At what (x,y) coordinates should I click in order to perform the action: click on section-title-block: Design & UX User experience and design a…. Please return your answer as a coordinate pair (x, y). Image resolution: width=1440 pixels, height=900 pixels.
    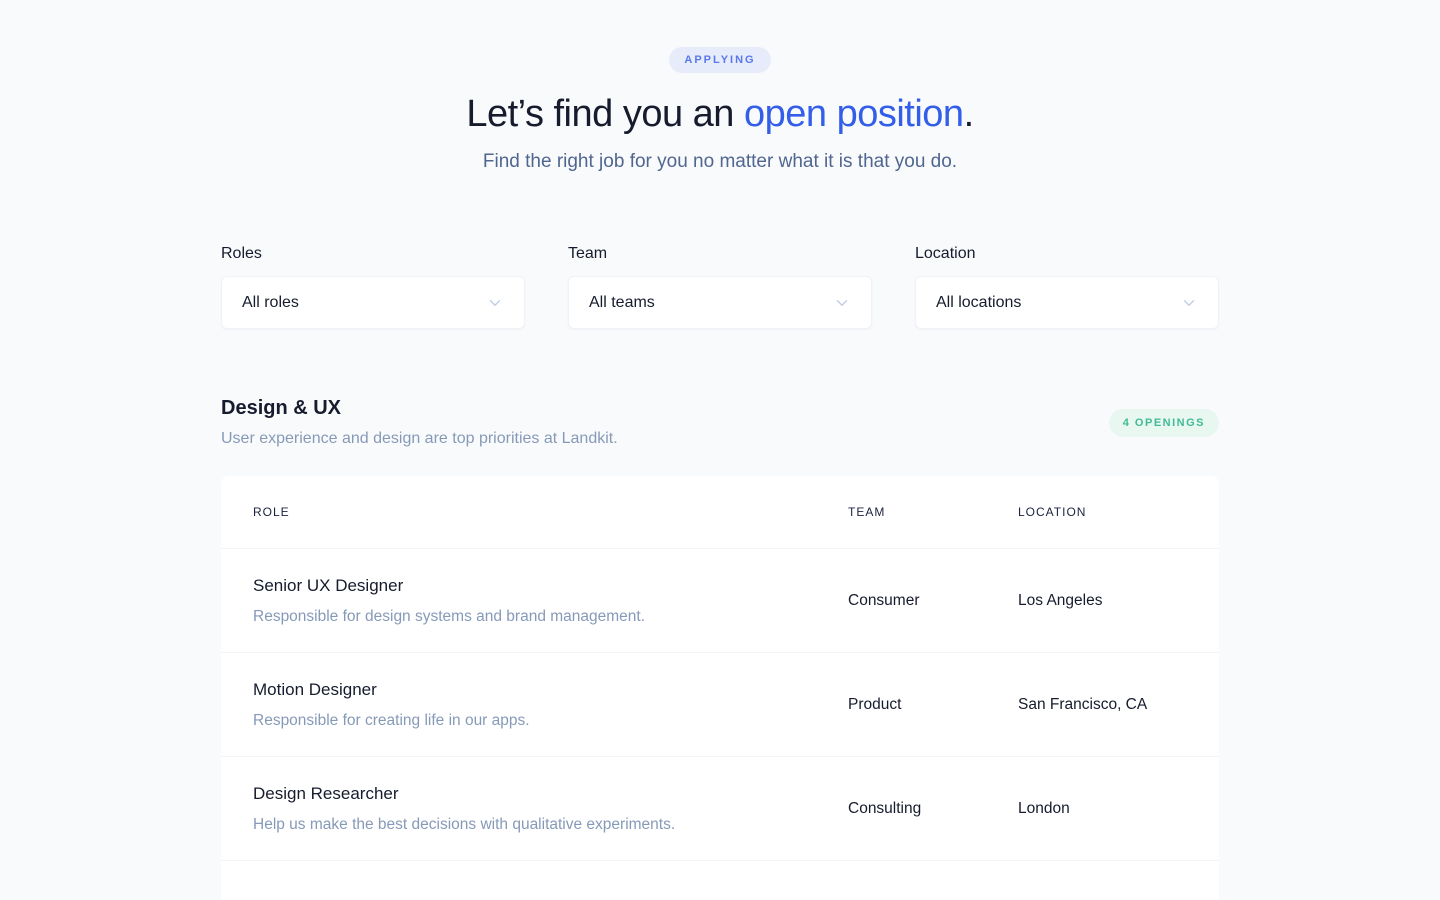
    Looking at the image, I should click on (419, 422).